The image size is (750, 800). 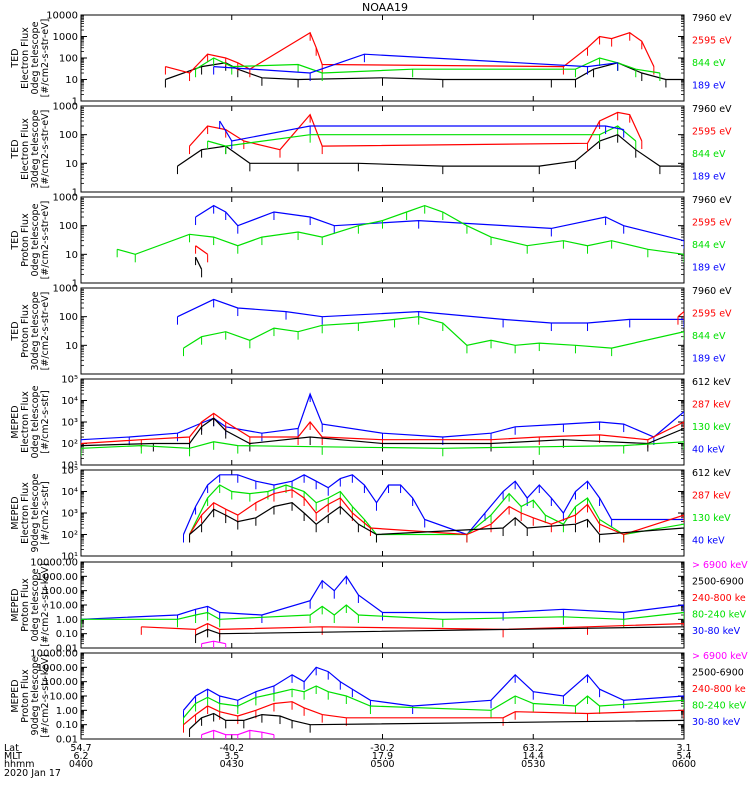 I want to click on x-tick-lat: -30.2, so click(x=382, y=748).